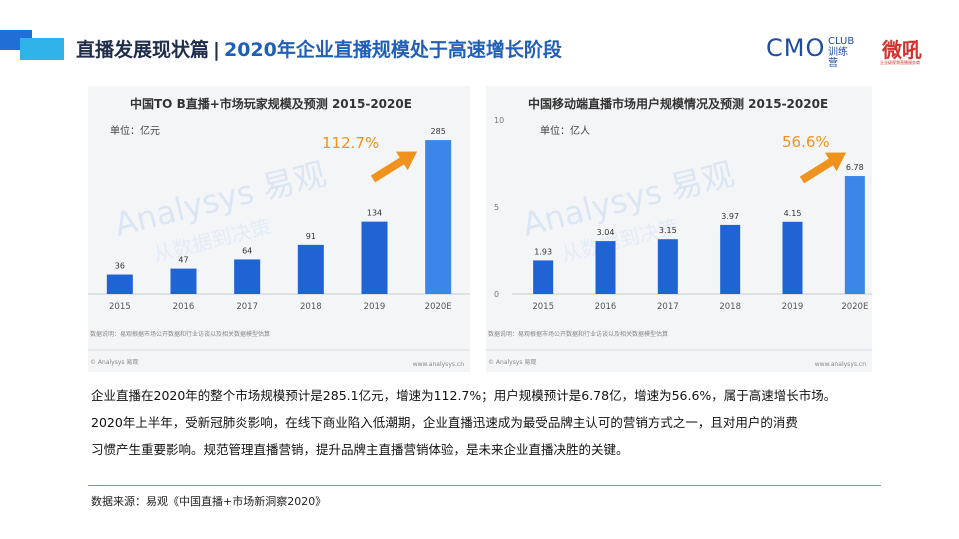  Describe the element at coordinates (209, 501) in the screenshot. I see `data-source: 数据来源：易观《中国直播+市场新洞察2020》` at that location.